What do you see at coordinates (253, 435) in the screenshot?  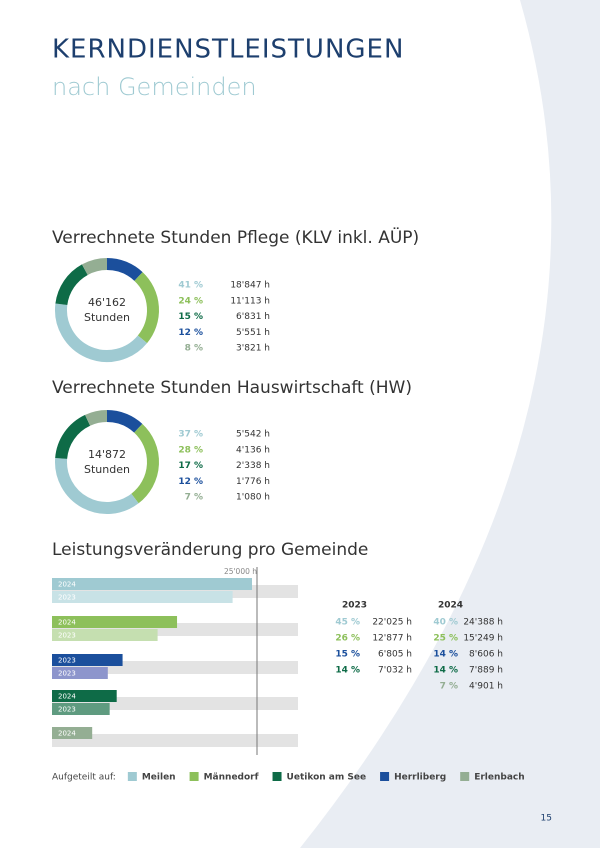 I see `hours-label: 5'542 h` at bounding box center [253, 435].